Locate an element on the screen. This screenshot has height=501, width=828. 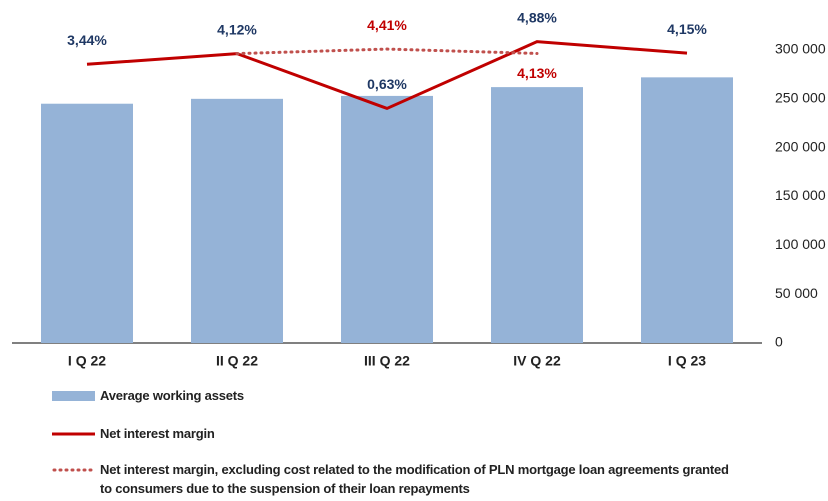
data-label: 4,13% is located at coordinates (537, 73).